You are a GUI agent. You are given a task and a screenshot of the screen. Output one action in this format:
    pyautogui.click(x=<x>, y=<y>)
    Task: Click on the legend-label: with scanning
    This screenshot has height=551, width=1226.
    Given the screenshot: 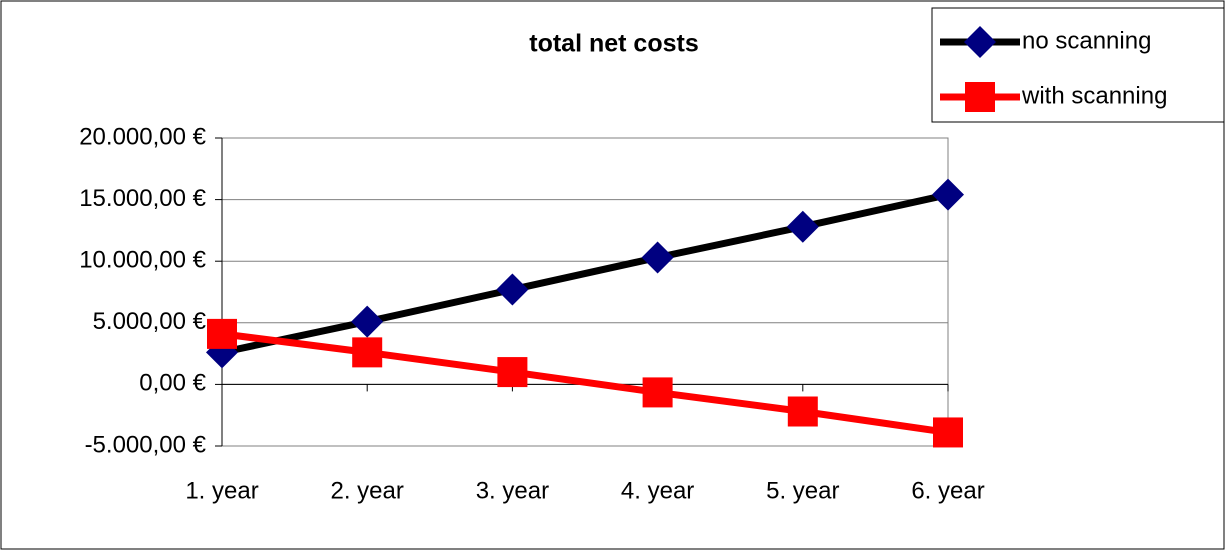 What is the action you would take?
    pyautogui.click(x=1094, y=95)
    